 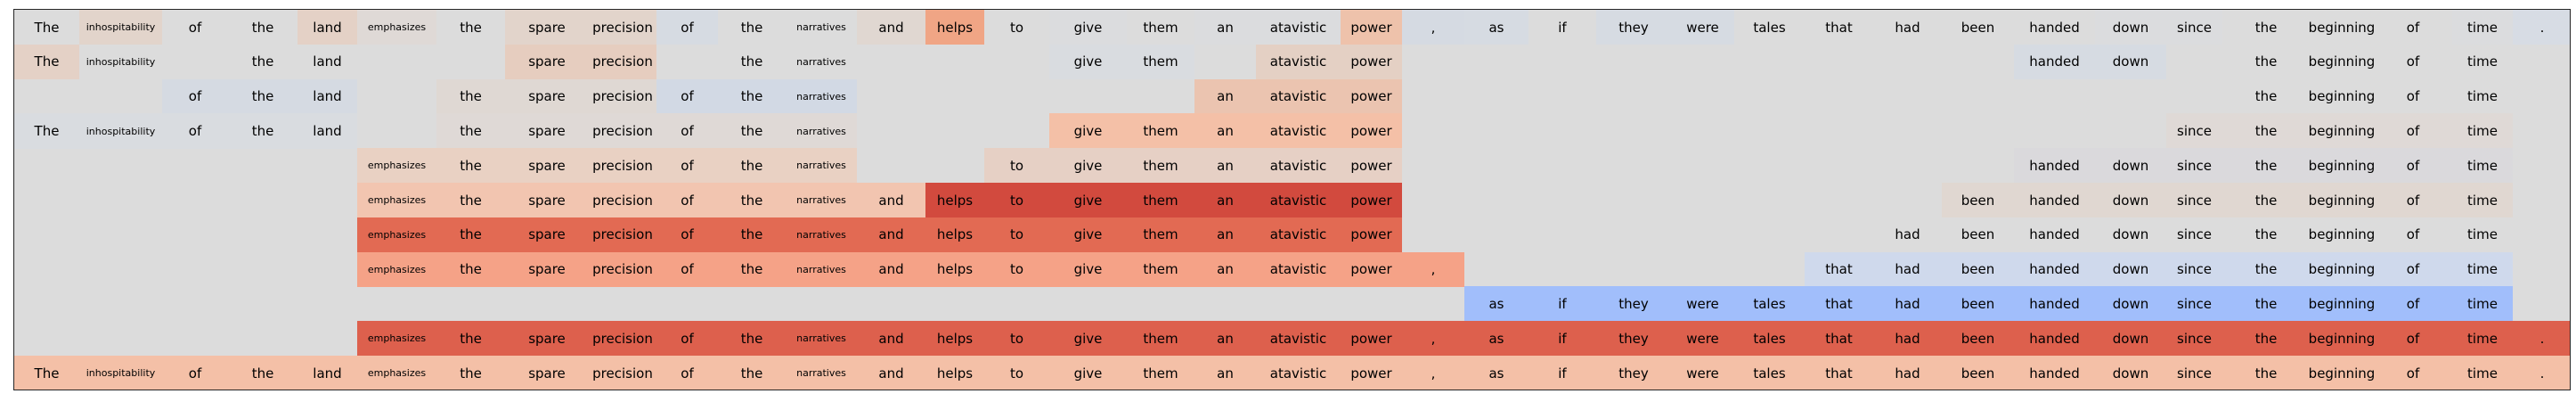 What do you see at coordinates (1017, 339) in the screenshot?
I see `token-cell: to` at bounding box center [1017, 339].